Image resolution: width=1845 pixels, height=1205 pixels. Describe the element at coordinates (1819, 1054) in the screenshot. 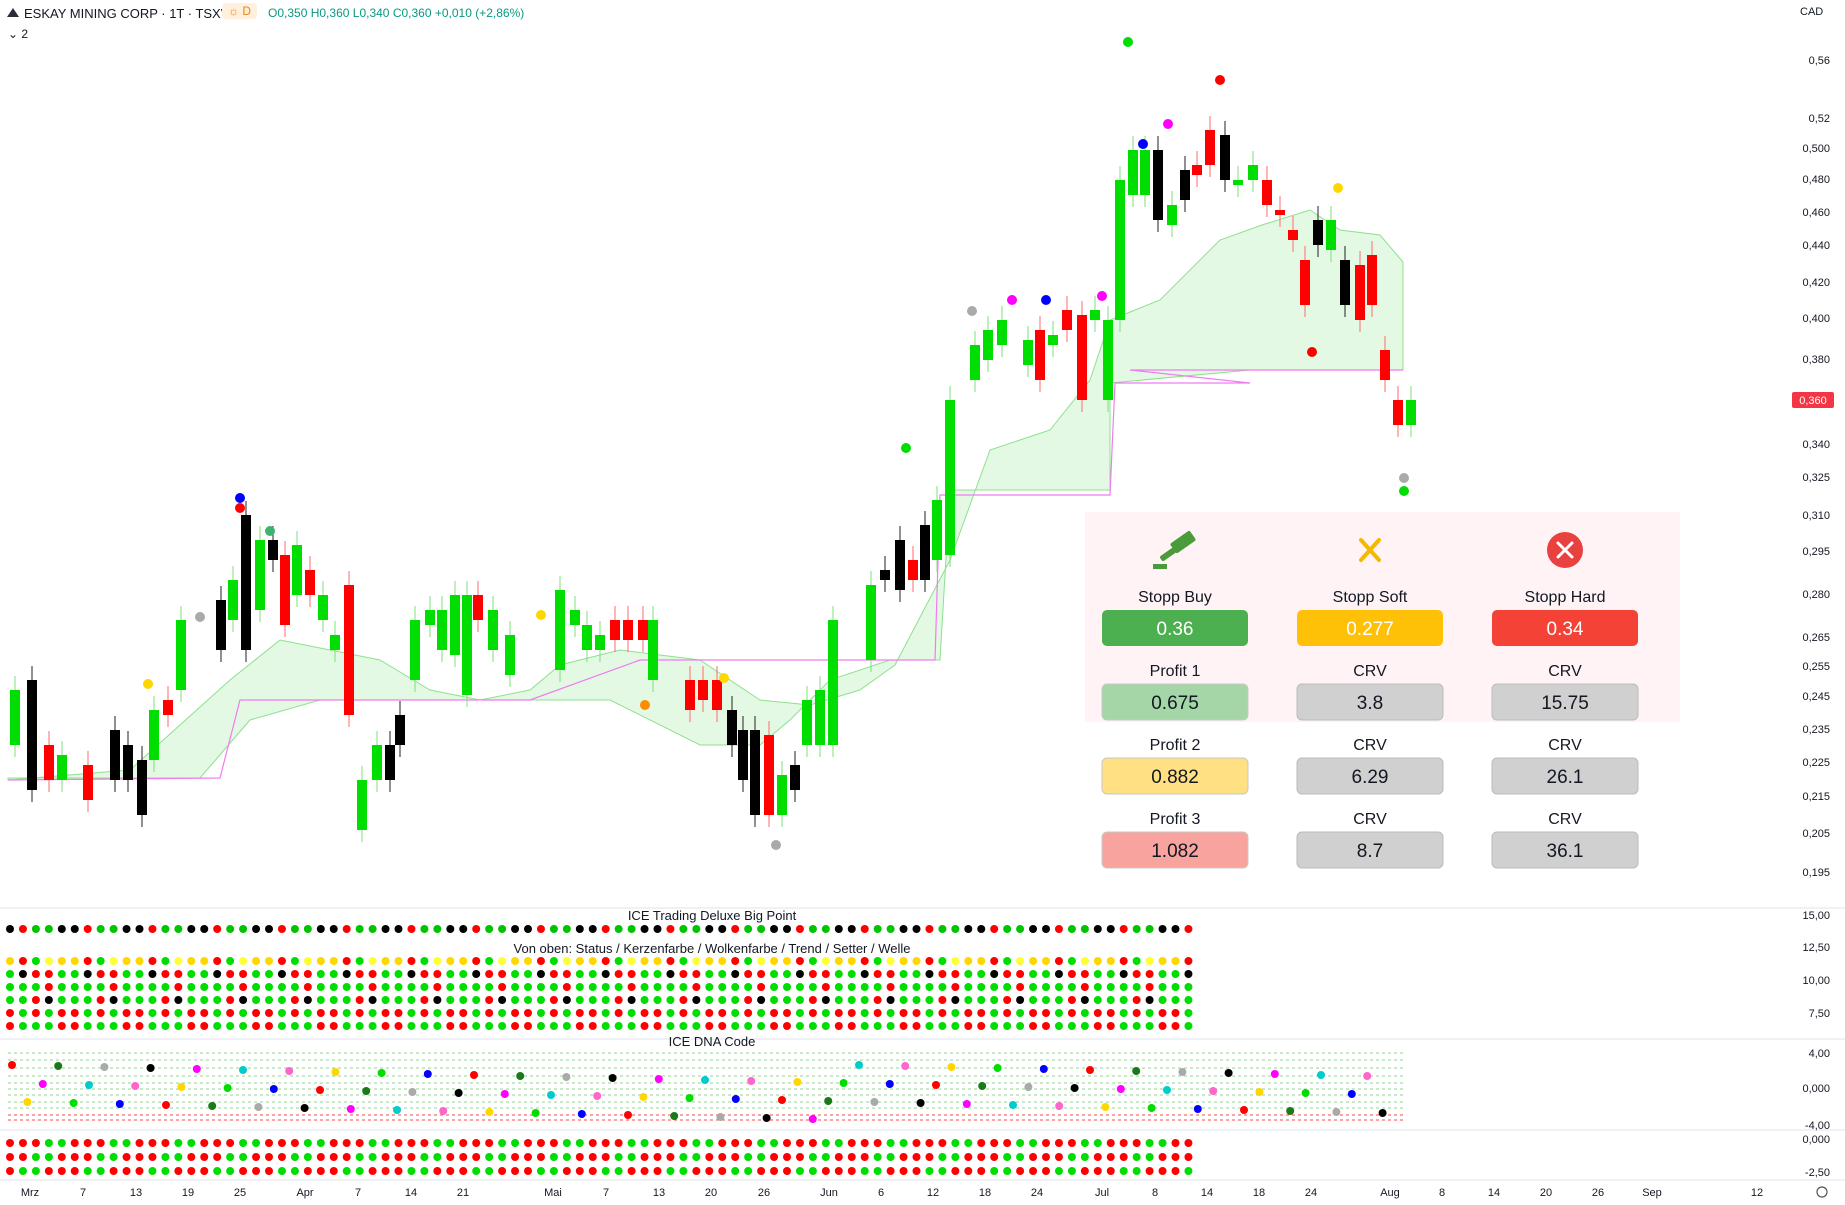

I see `panel-scale-label: 4,00` at that location.